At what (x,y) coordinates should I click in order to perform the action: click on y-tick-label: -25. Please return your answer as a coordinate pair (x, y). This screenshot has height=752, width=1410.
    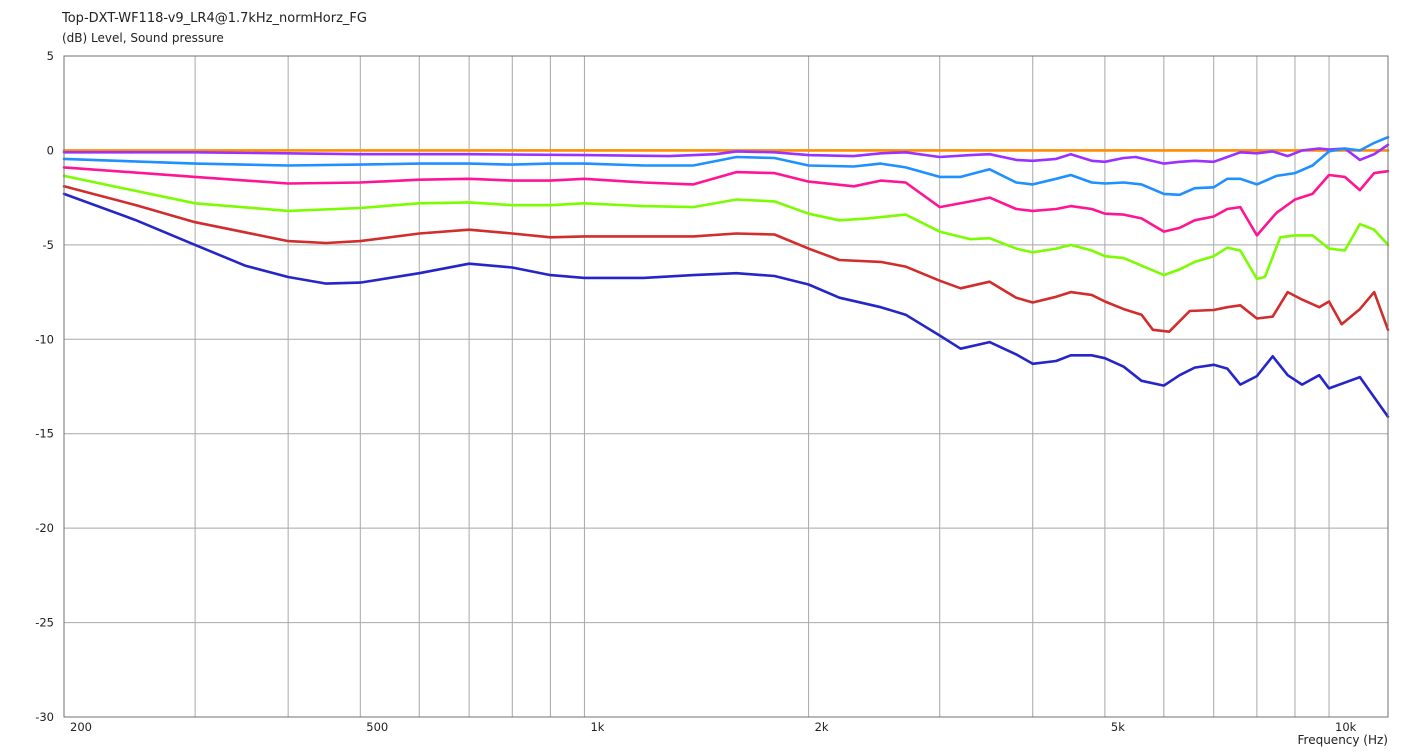
    Looking at the image, I should click on (44, 623).